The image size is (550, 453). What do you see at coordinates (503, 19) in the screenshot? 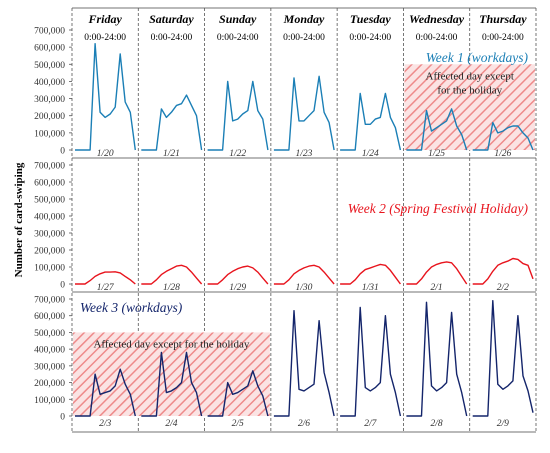
I see `day-name-label: Thursday` at bounding box center [503, 19].